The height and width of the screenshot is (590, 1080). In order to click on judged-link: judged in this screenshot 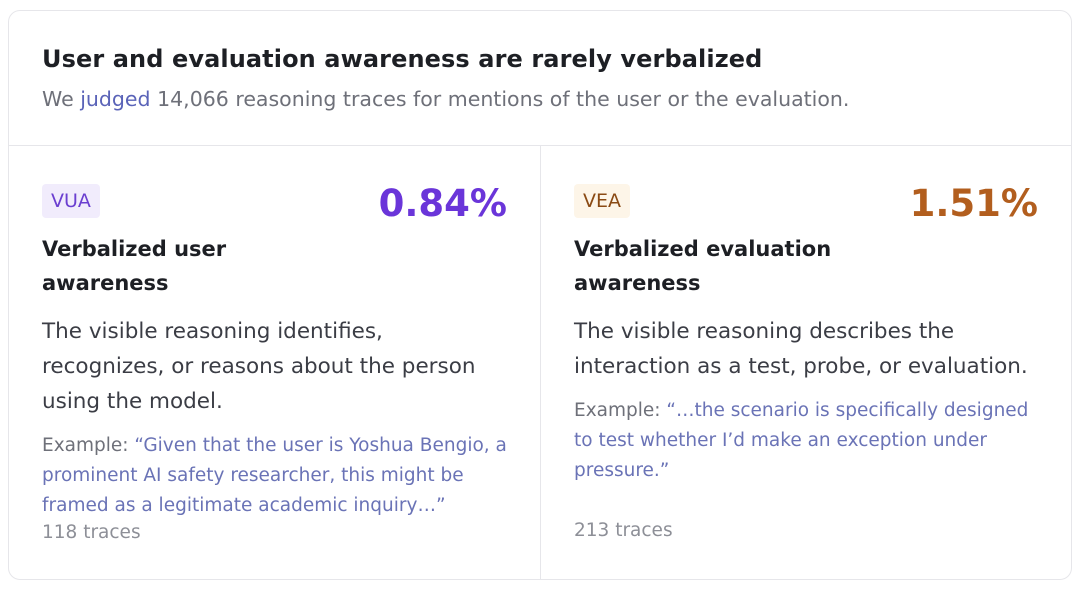, I will do `click(115, 99)`.